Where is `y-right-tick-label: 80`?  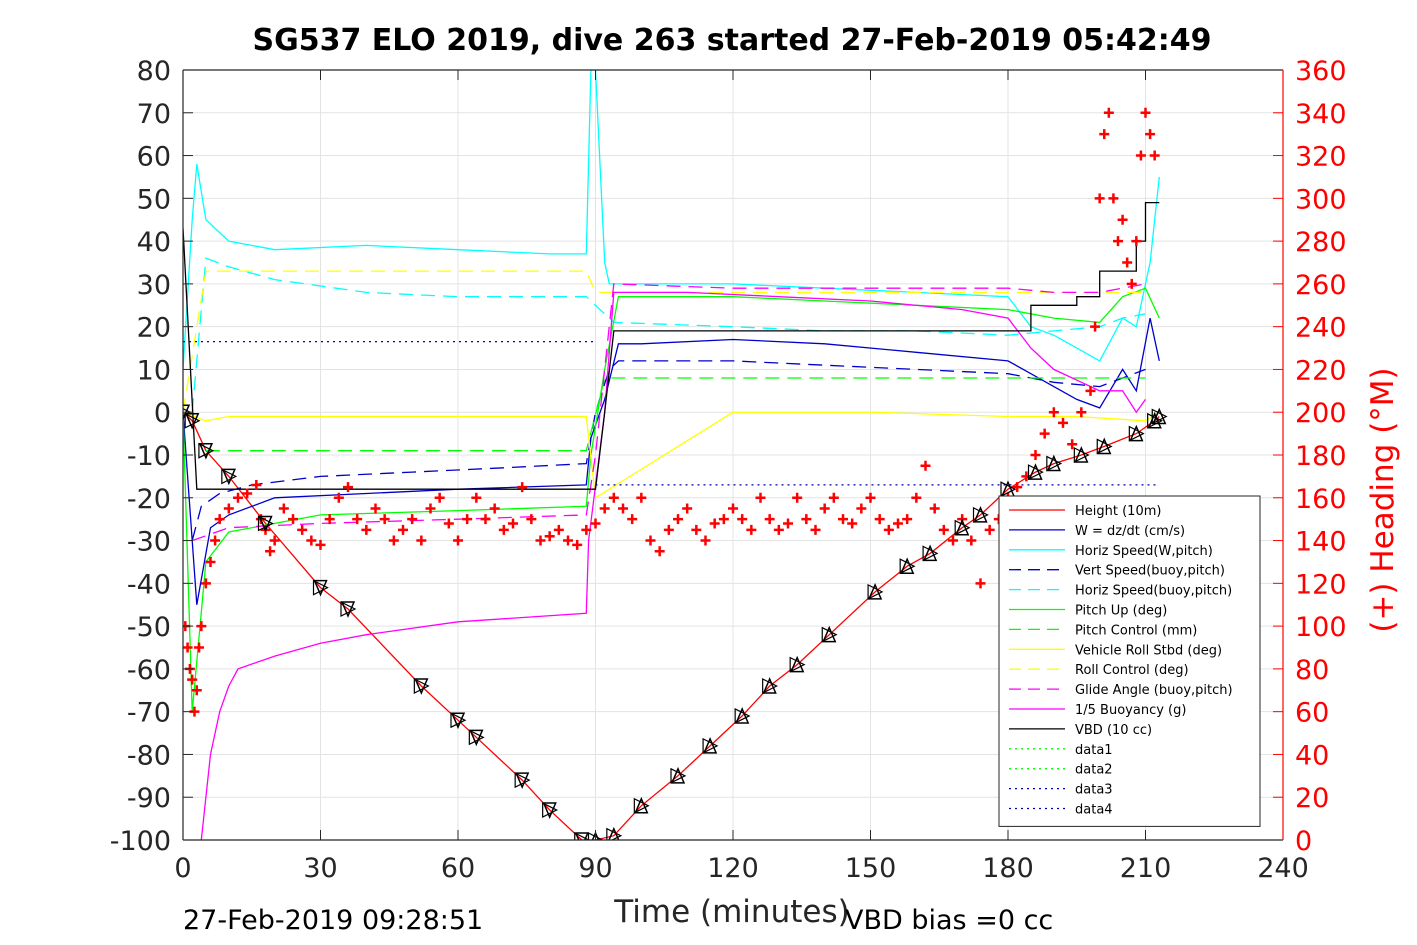
y-right-tick-label: 80 is located at coordinates (1312, 670).